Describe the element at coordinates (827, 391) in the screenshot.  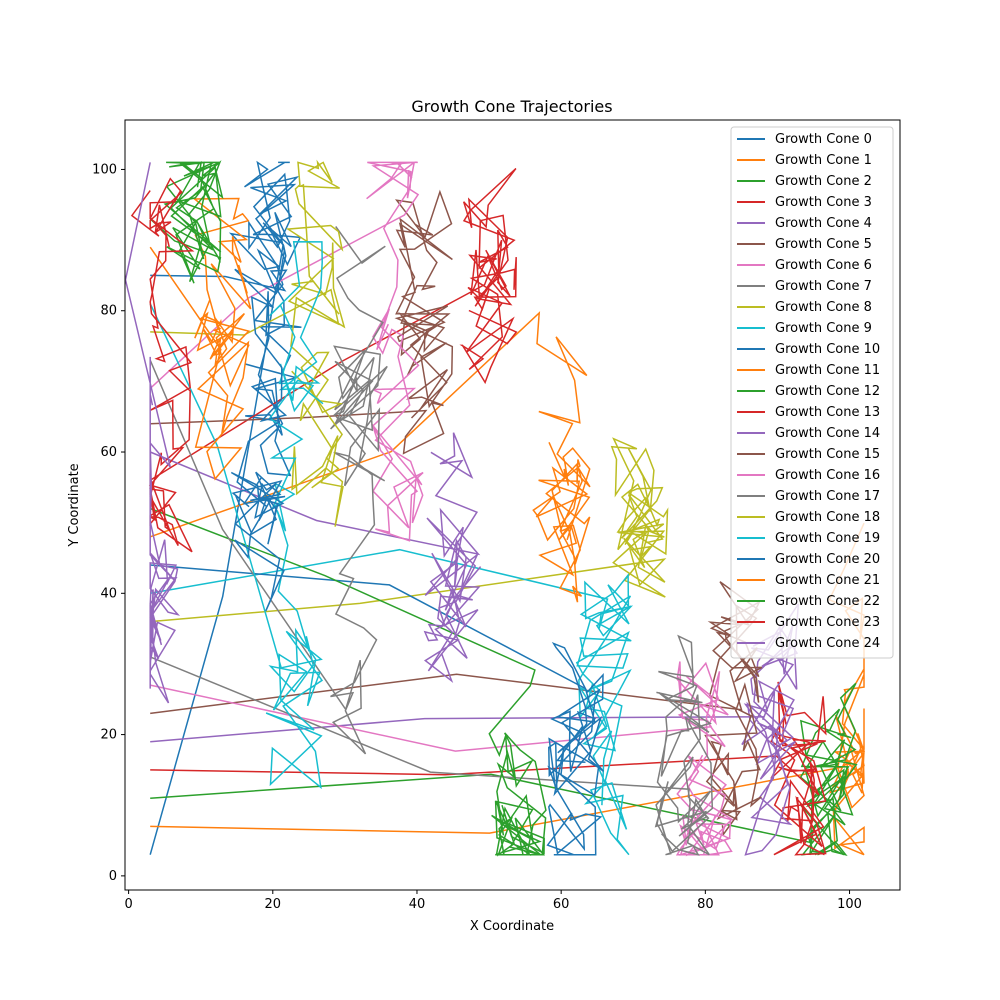
I see `legend-entry: Growth Cone 12` at that location.